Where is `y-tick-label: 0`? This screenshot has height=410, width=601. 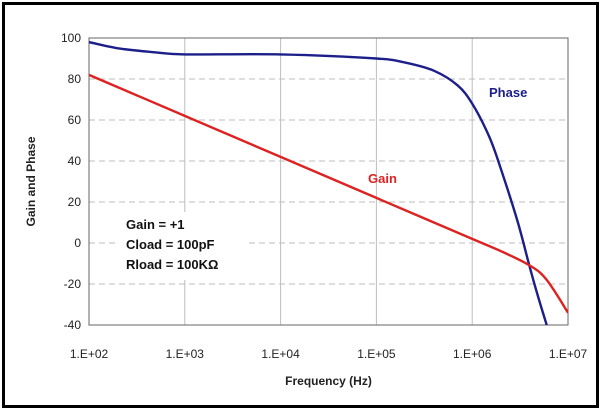 y-tick-label: 0 is located at coordinates (77, 243).